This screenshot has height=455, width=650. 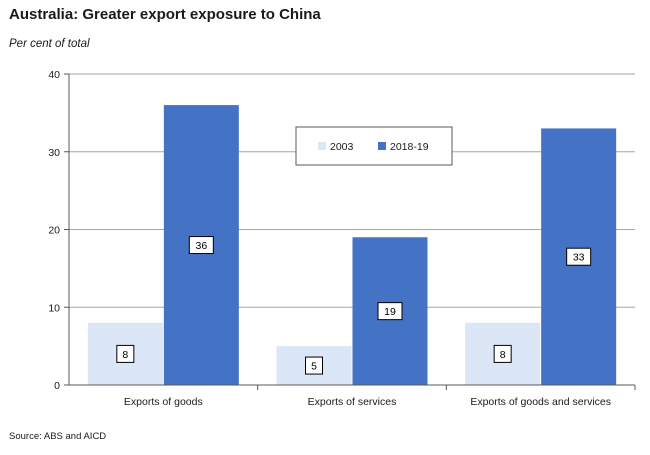 What do you see at coordinates (54, 308) in the screenshot?
I see `y-tick-label: 10` at bounding box center [54, 308].